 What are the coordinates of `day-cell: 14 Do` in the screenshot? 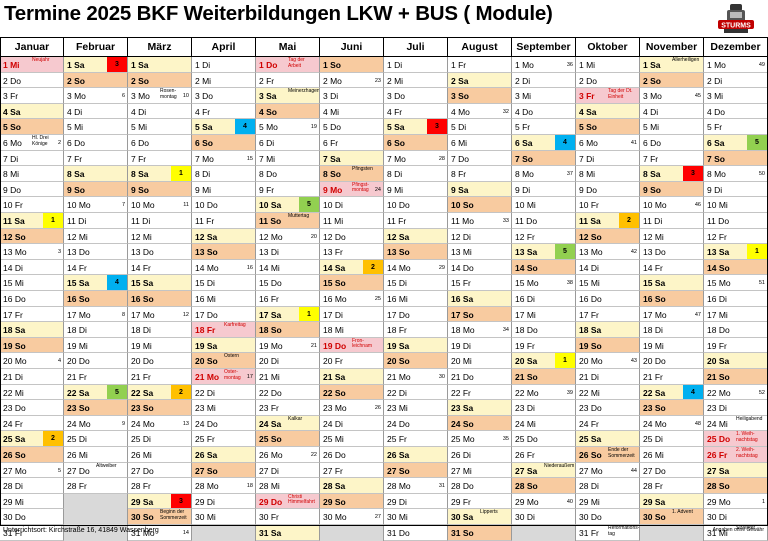 It's located at (480, 267).